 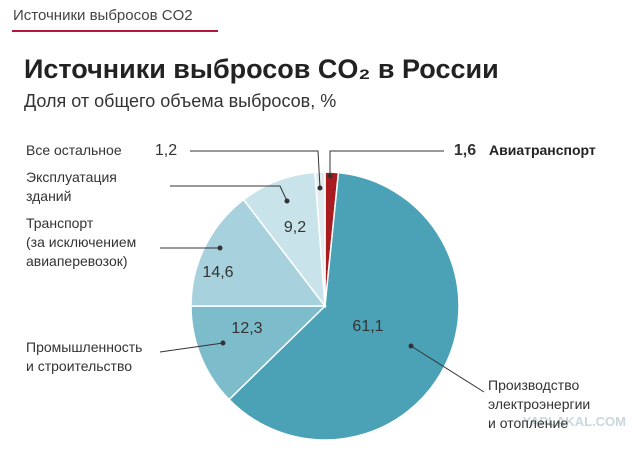 What do you see at coordinates (368, 326) in the screenshot?
I see `data-label: 61,1` at bounding box center [368, 326].